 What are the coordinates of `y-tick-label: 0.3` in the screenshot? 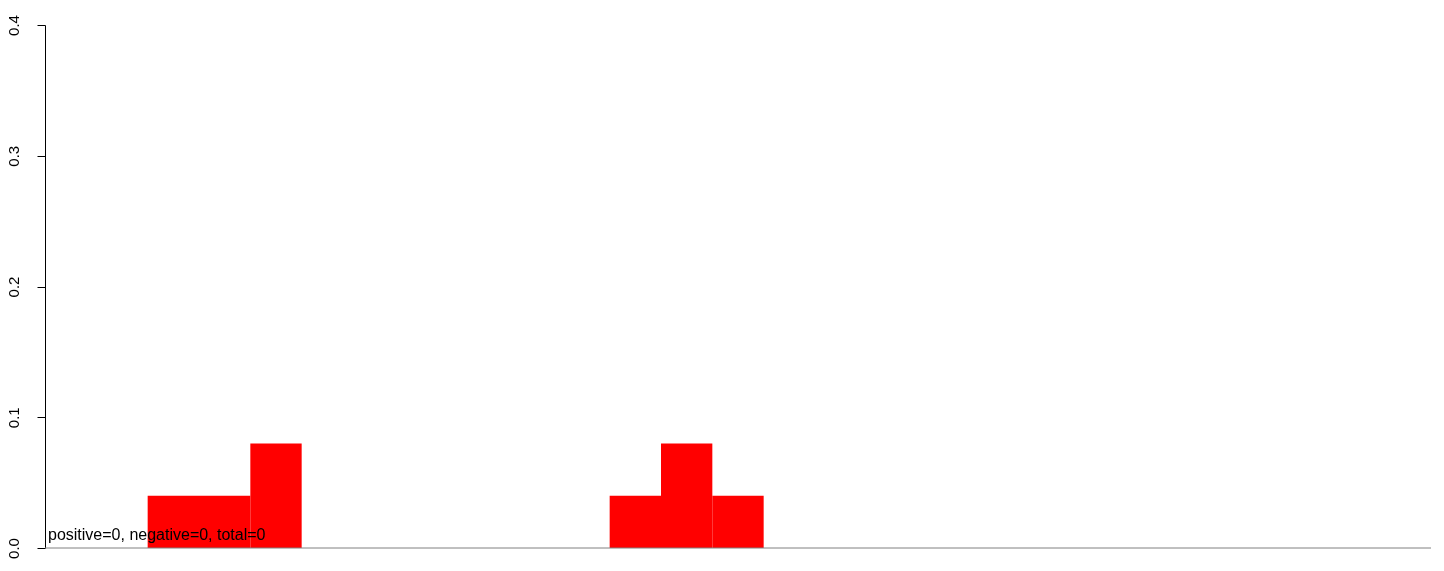 It's located at (13, 156).